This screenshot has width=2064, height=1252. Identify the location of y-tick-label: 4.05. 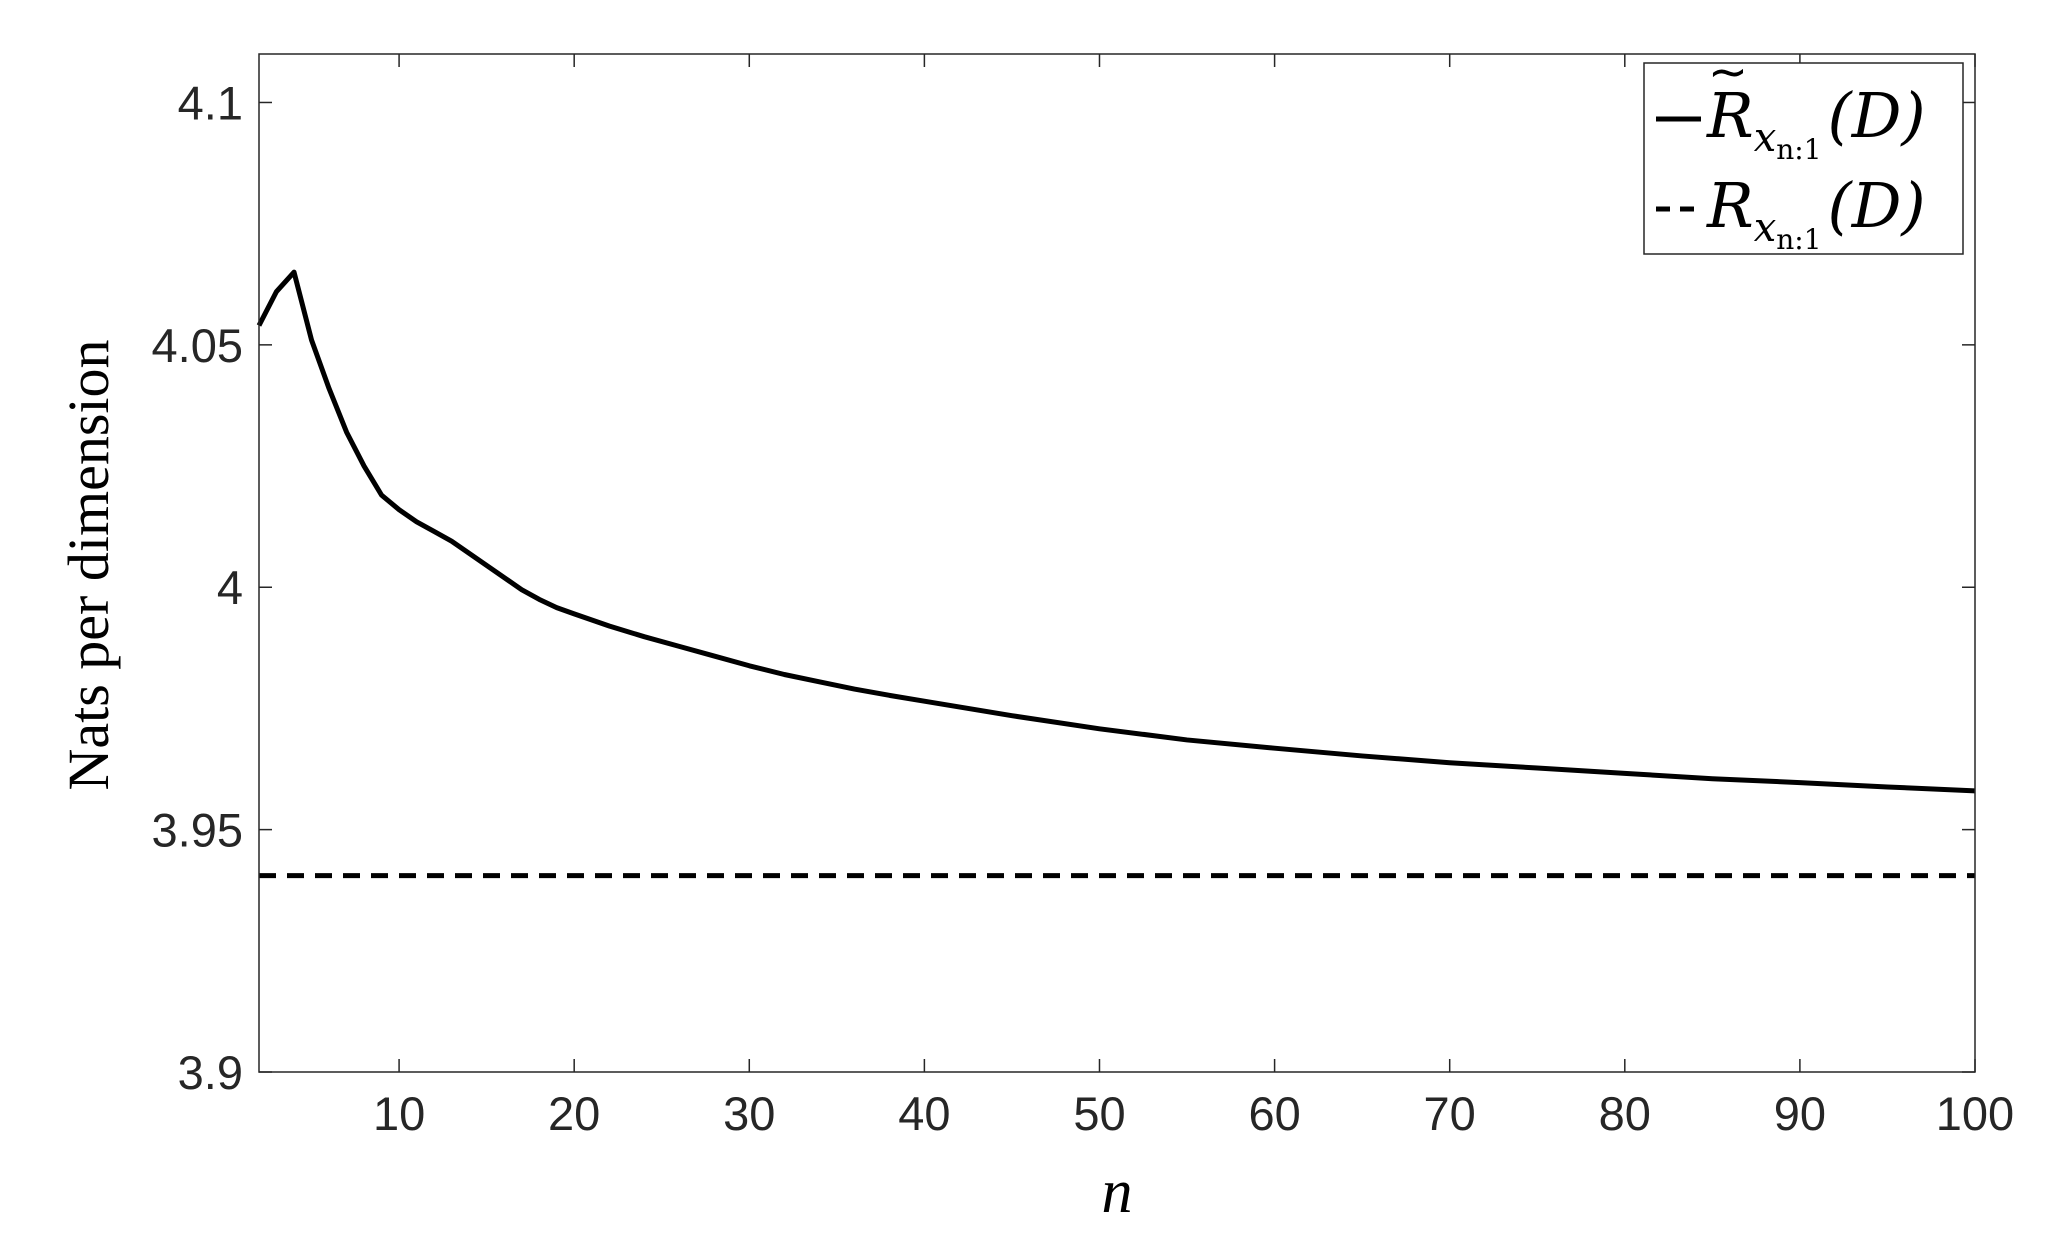
(197, 345).